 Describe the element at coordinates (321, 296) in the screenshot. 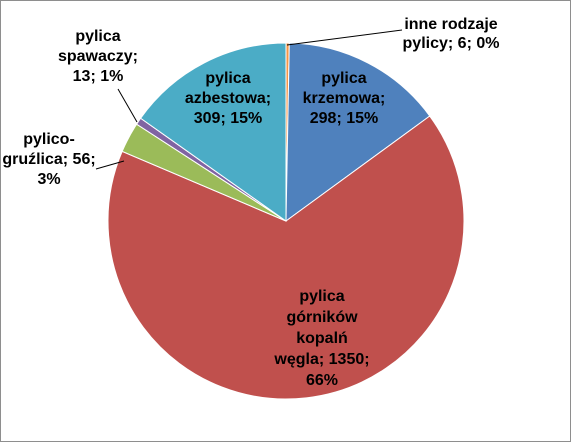

I see `data-label-2-line-0: pylica` at that location.